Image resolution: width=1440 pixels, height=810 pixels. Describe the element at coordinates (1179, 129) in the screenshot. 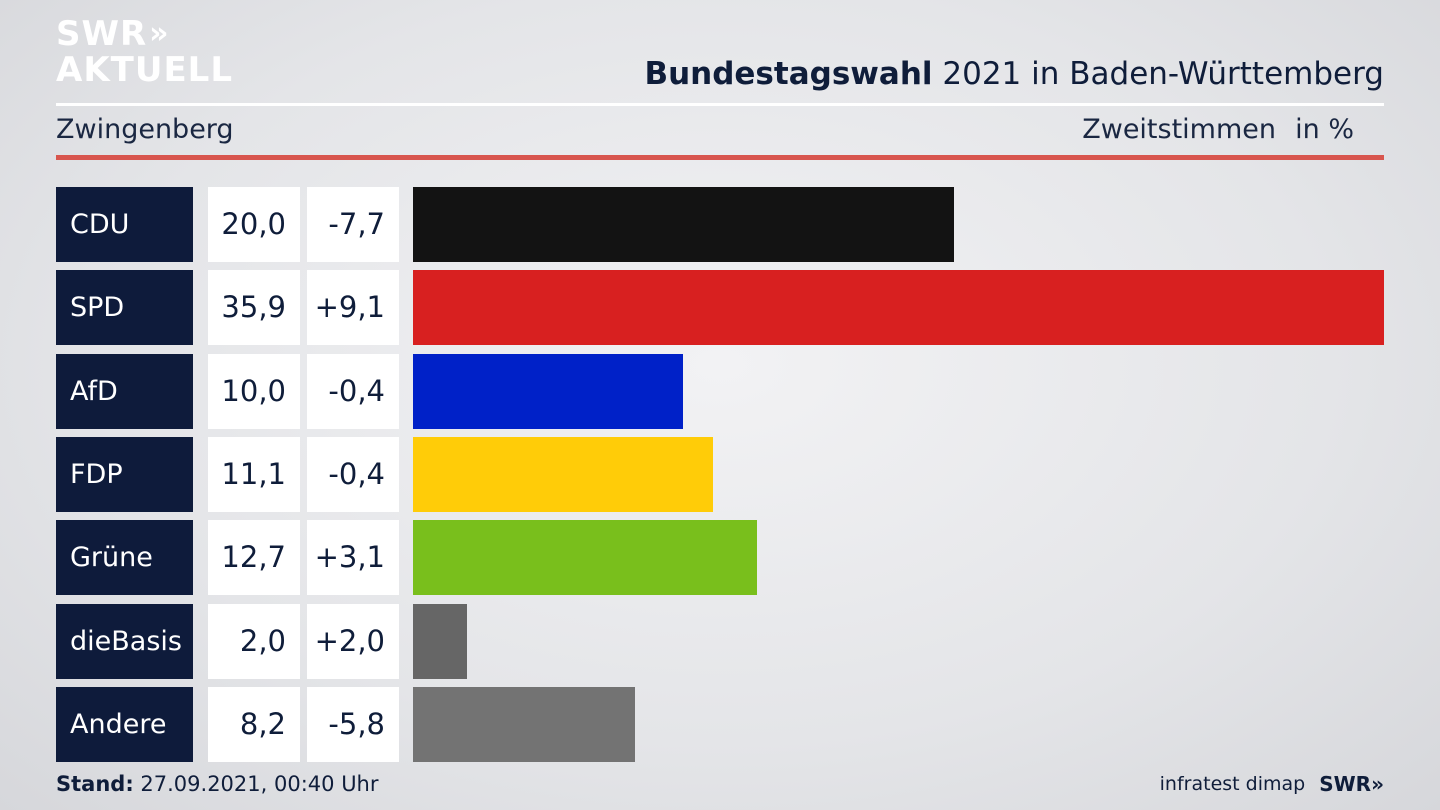

I see `votes-type-label: Zweitstimmen` at that location.